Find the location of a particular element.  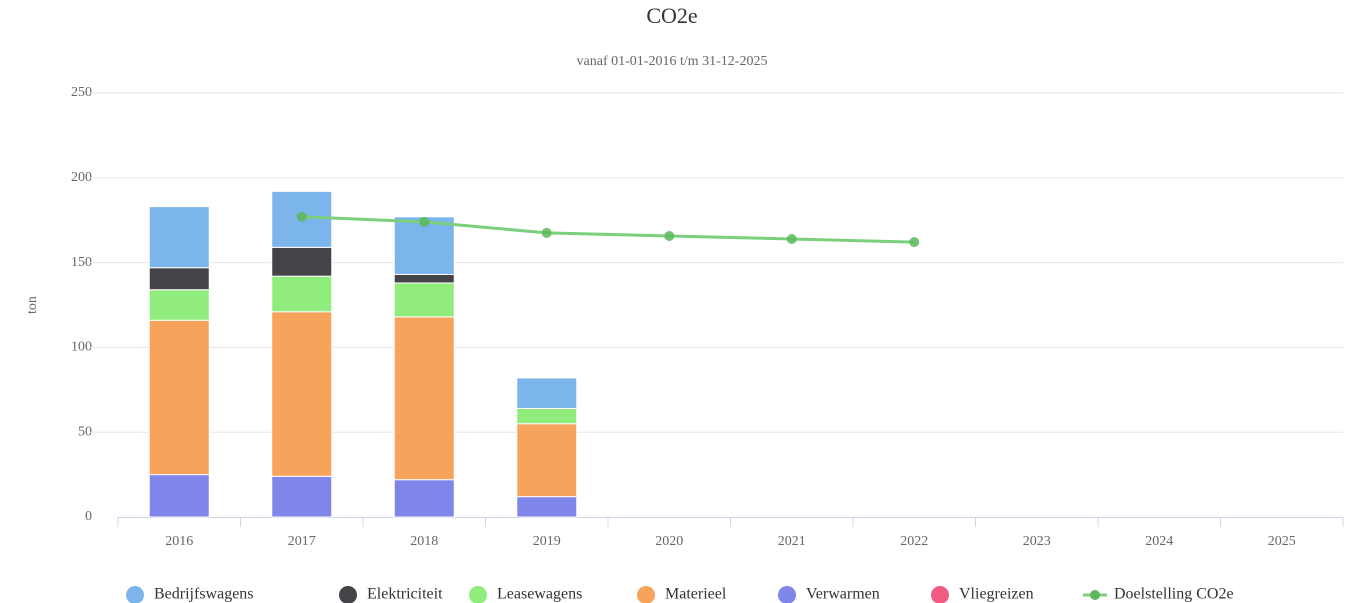

y-tick-label: 250 is located at coordinates (81, 92).